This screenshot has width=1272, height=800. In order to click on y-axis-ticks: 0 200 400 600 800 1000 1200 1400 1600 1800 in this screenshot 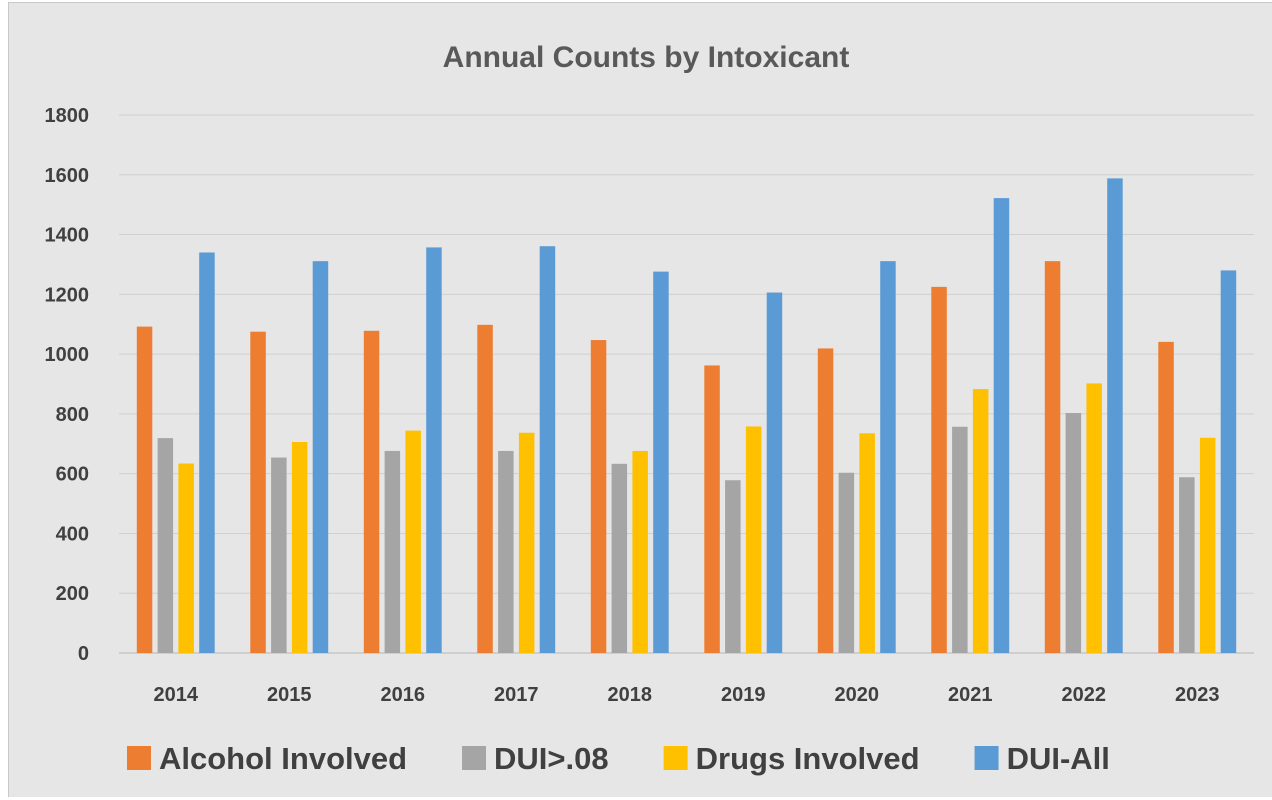, I will do `click(67, 385)`.